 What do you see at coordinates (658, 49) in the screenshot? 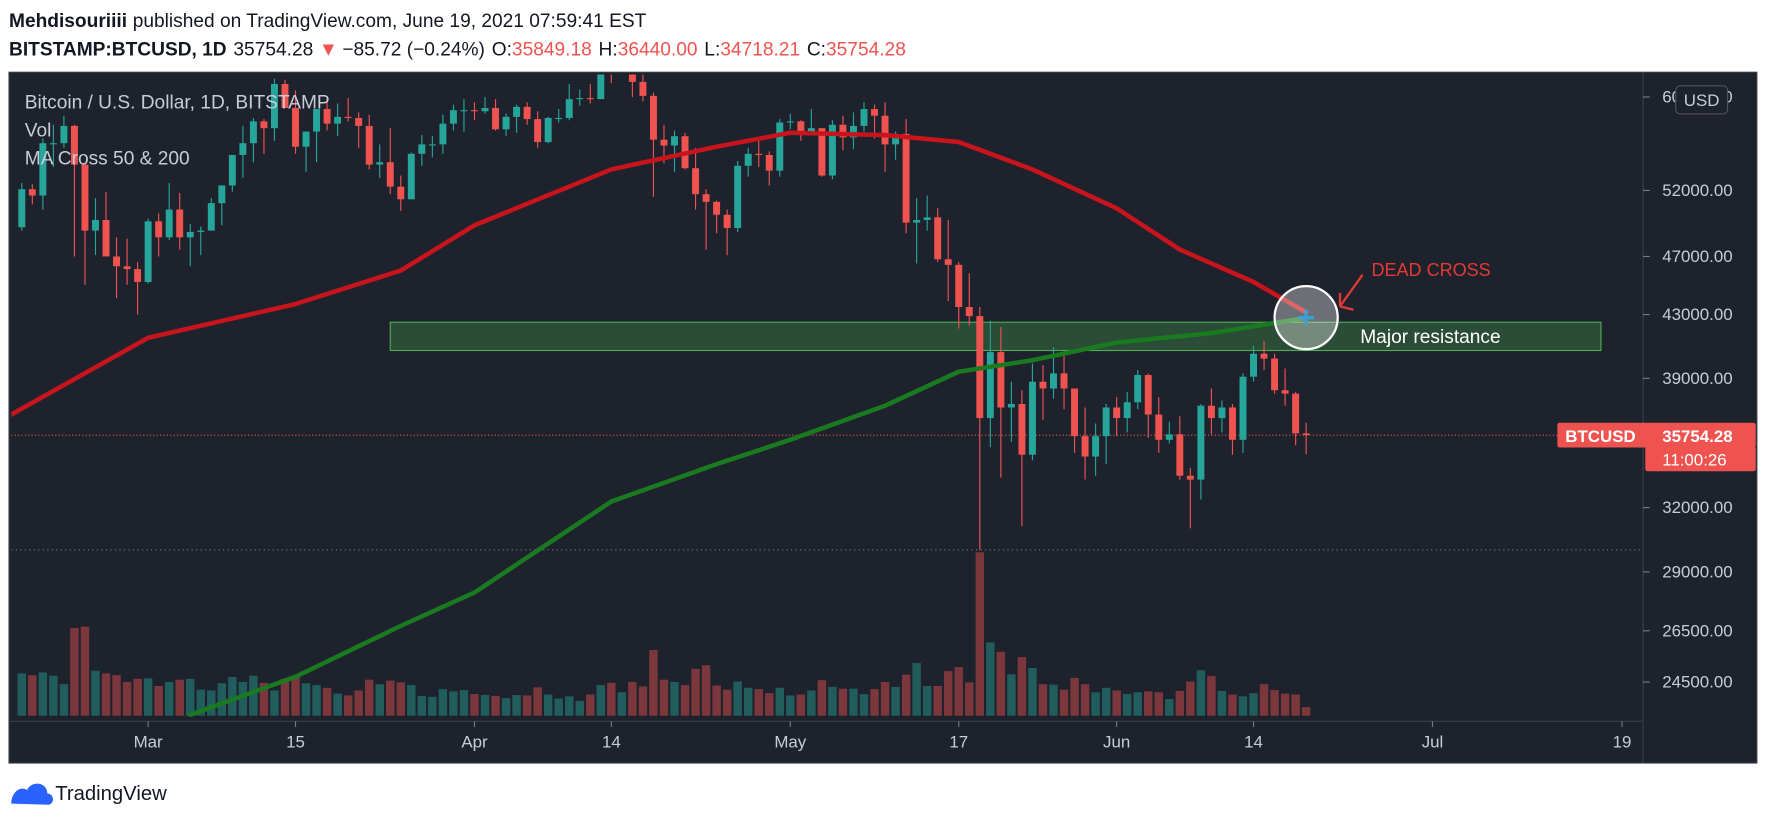
I see `high: 36440.00` at bounding box center [658, 49].